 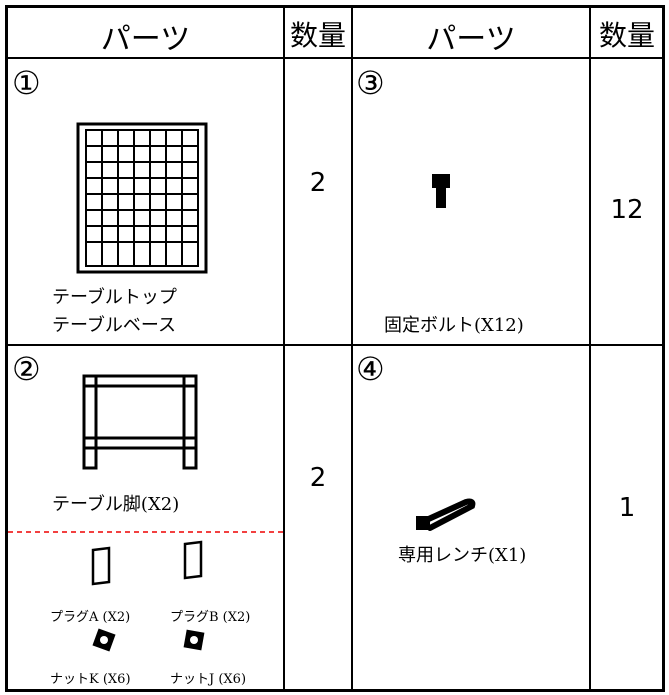 I want to click on part-number: ①, so click(x=26, y=83).